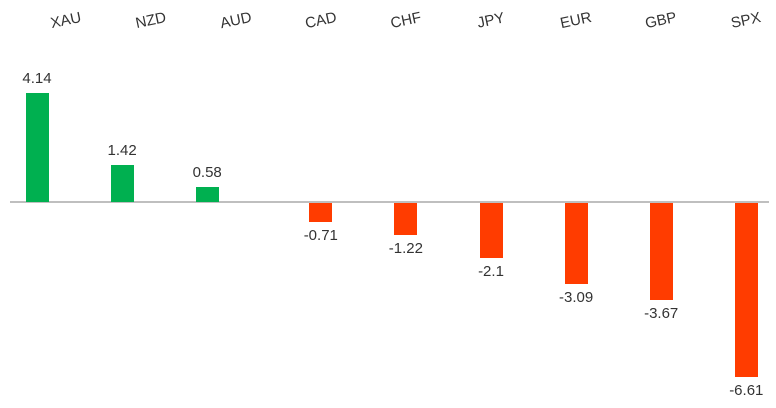 The height and width of the screenshot is (408, 776). I want to click on value-label-nzd: 1.42, so click(122, 150).